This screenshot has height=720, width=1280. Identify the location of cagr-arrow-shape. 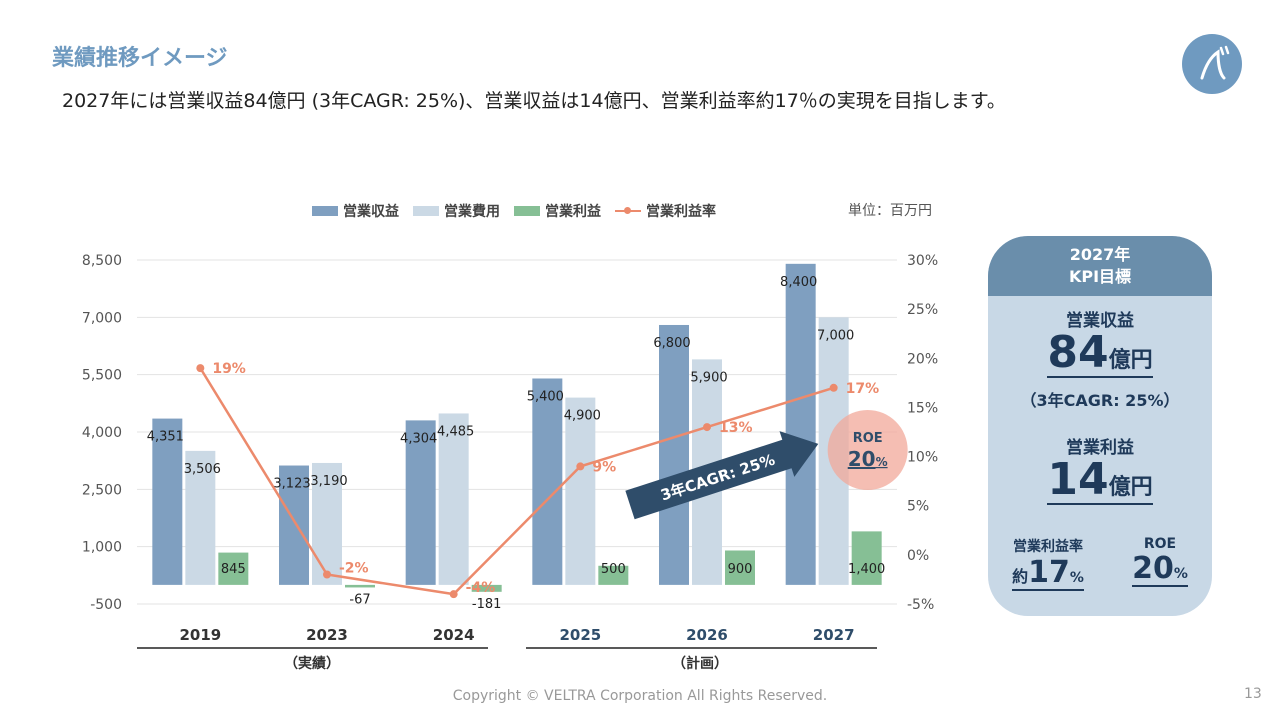
(722, 475).